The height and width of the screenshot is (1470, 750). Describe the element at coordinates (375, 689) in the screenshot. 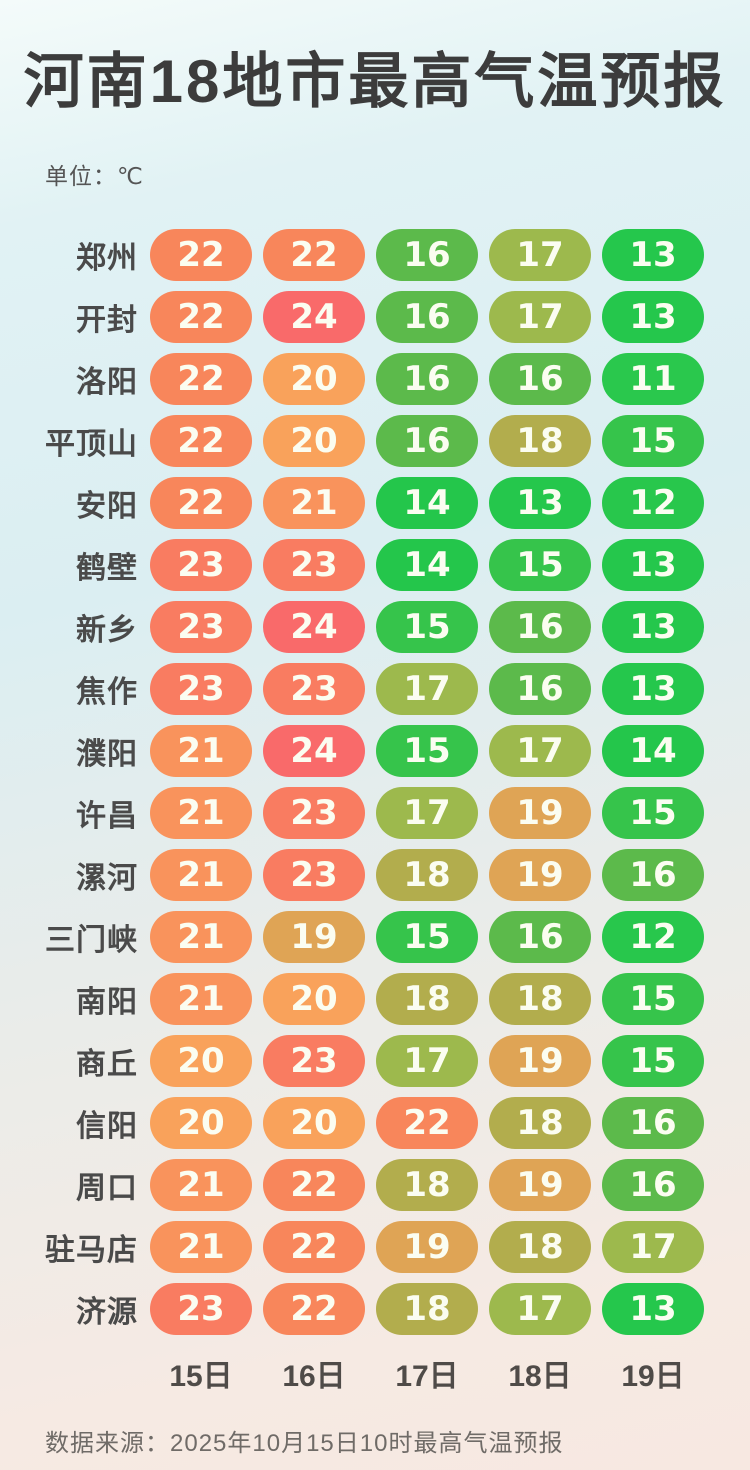

I see `table-row: 焦作 23 23 17 16 13` at that location.